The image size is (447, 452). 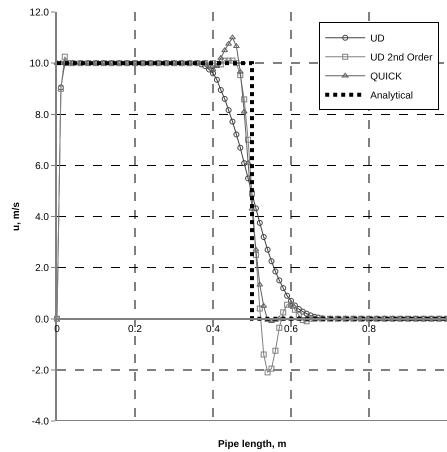 I want to click on x-tick-label: 0, so click(x=57, y=329).